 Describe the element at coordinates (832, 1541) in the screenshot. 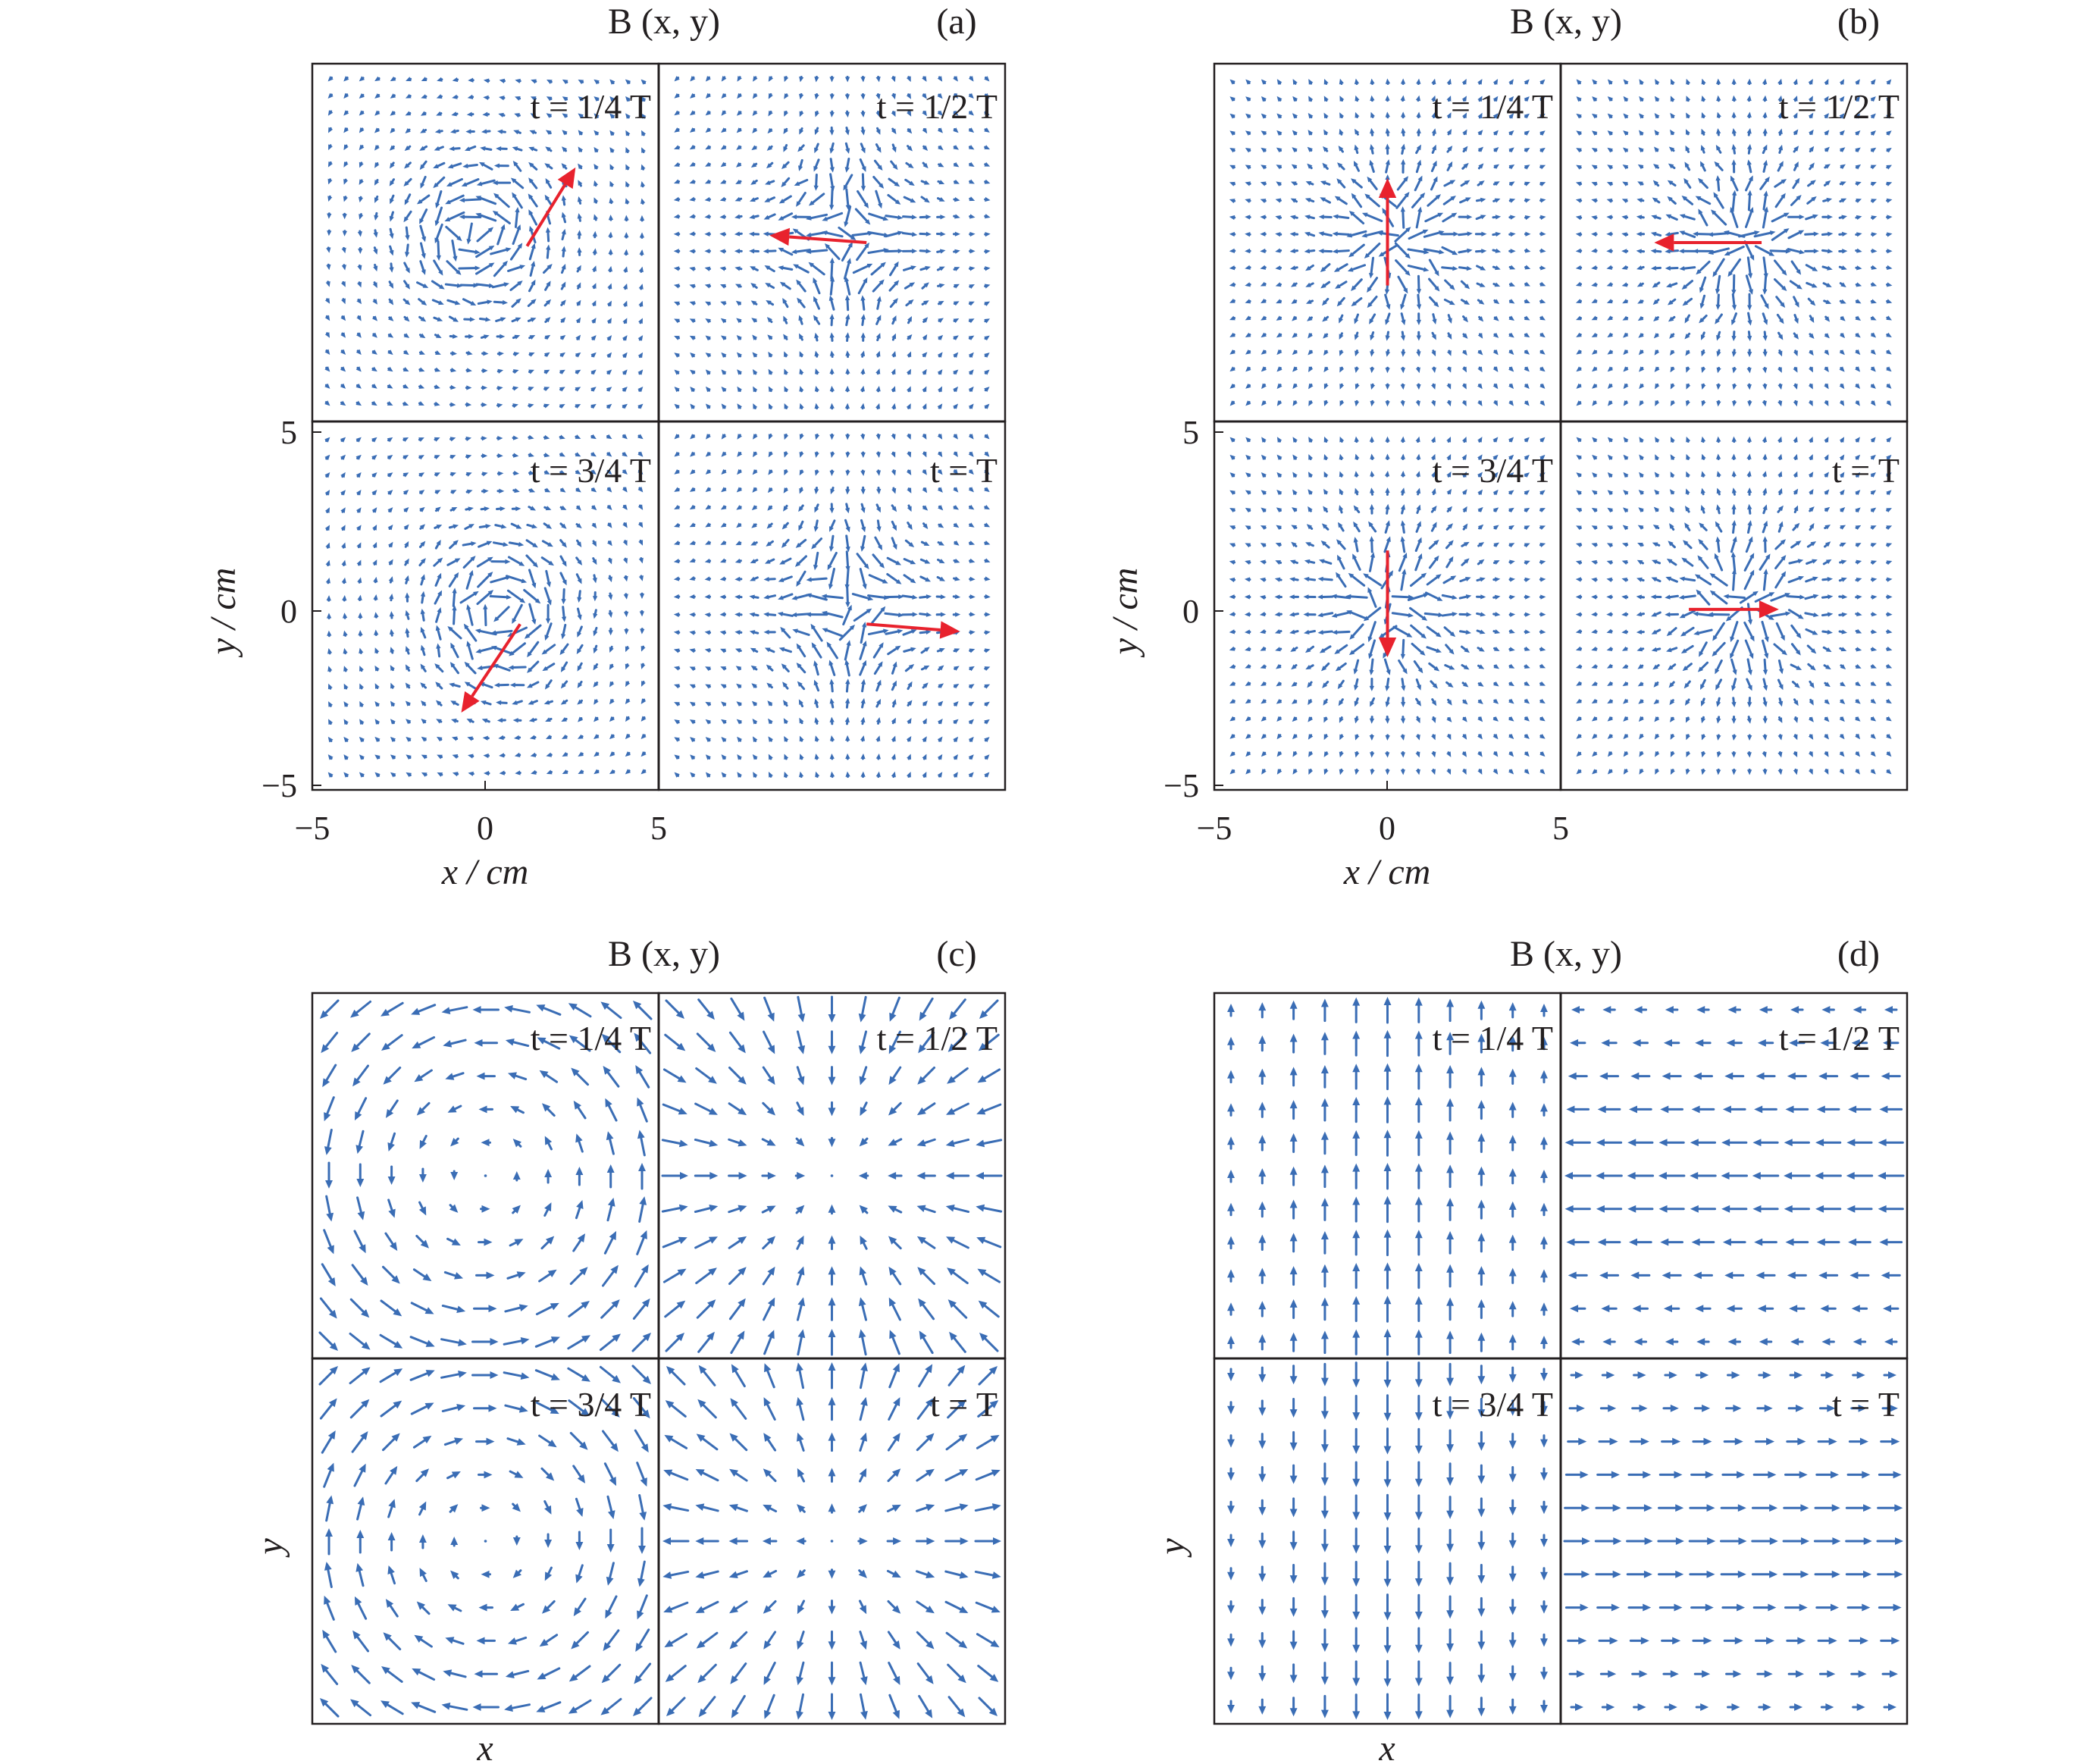

I see `subplot-c-4: t = T` at that location.